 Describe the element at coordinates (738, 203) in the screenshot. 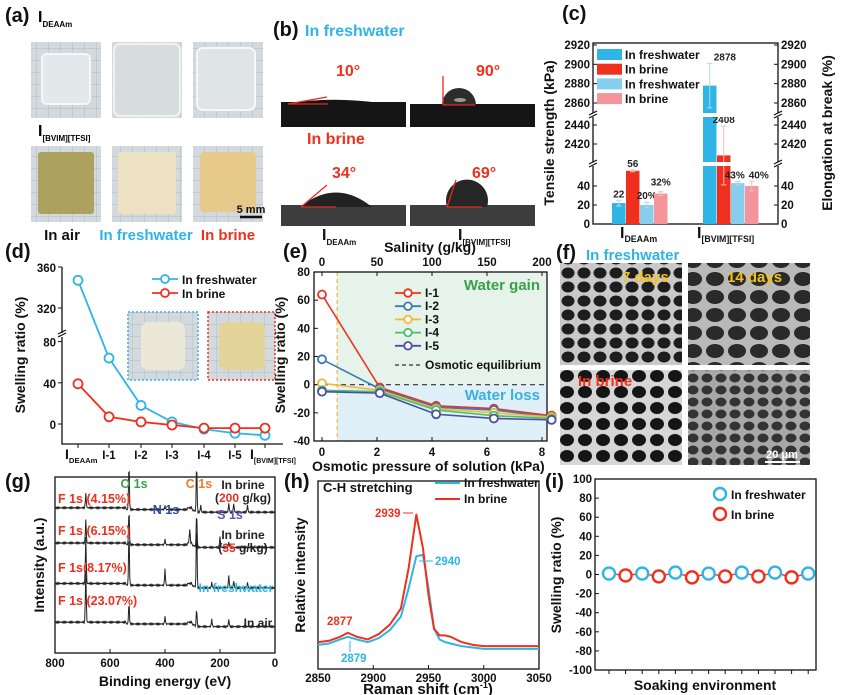

I see `bar-in-freshwater-right` at that location.